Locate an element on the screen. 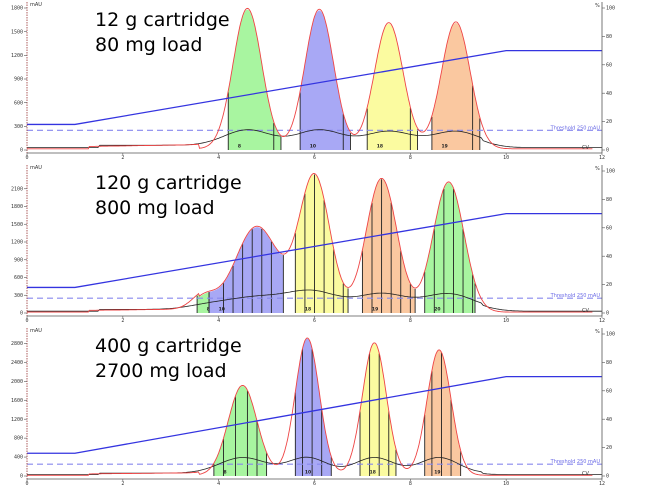  x-tick-label: 0 is located at coordinates (26, 158).